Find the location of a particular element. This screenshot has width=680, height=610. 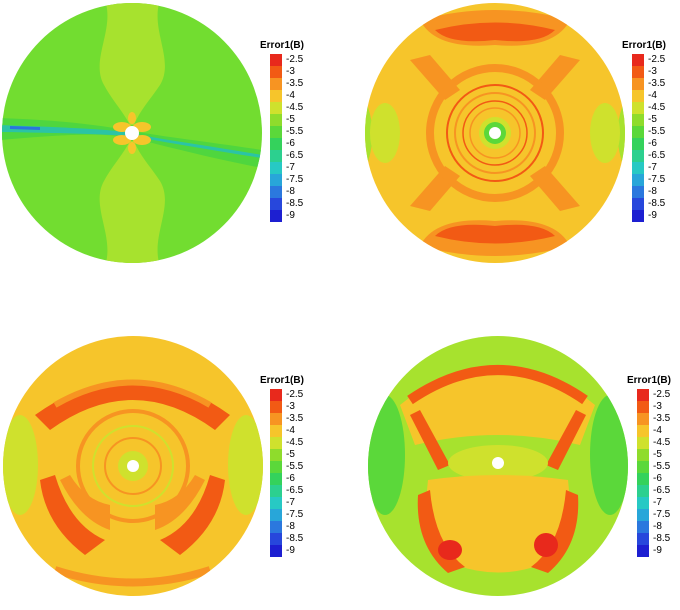

colorbar-tick-label: -6 is located at coordinates (290, 478).